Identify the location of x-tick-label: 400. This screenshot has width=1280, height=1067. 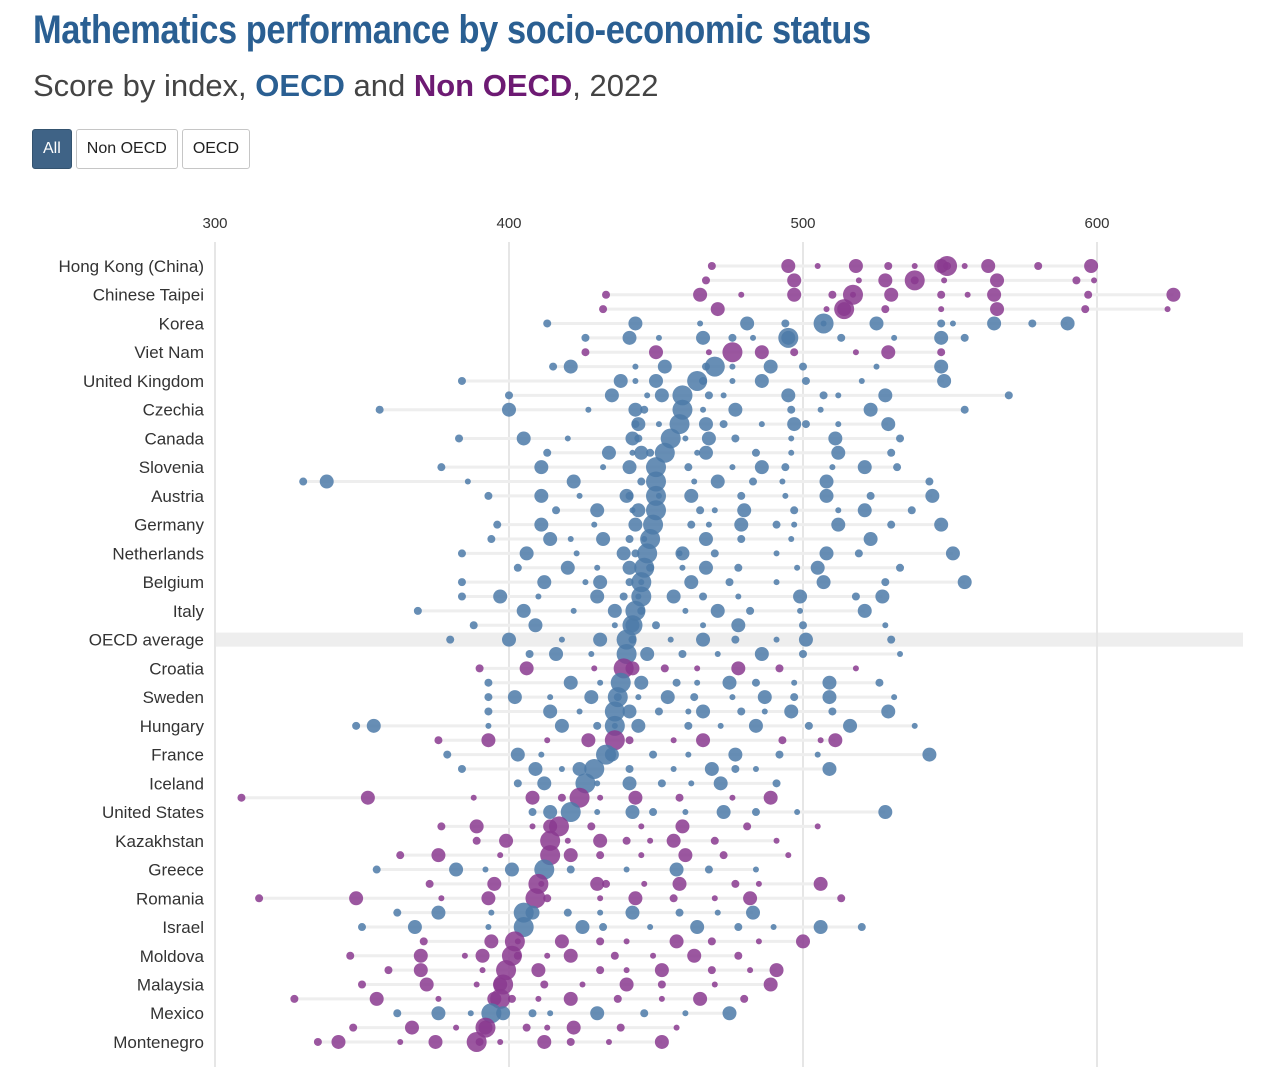
(508, 223).